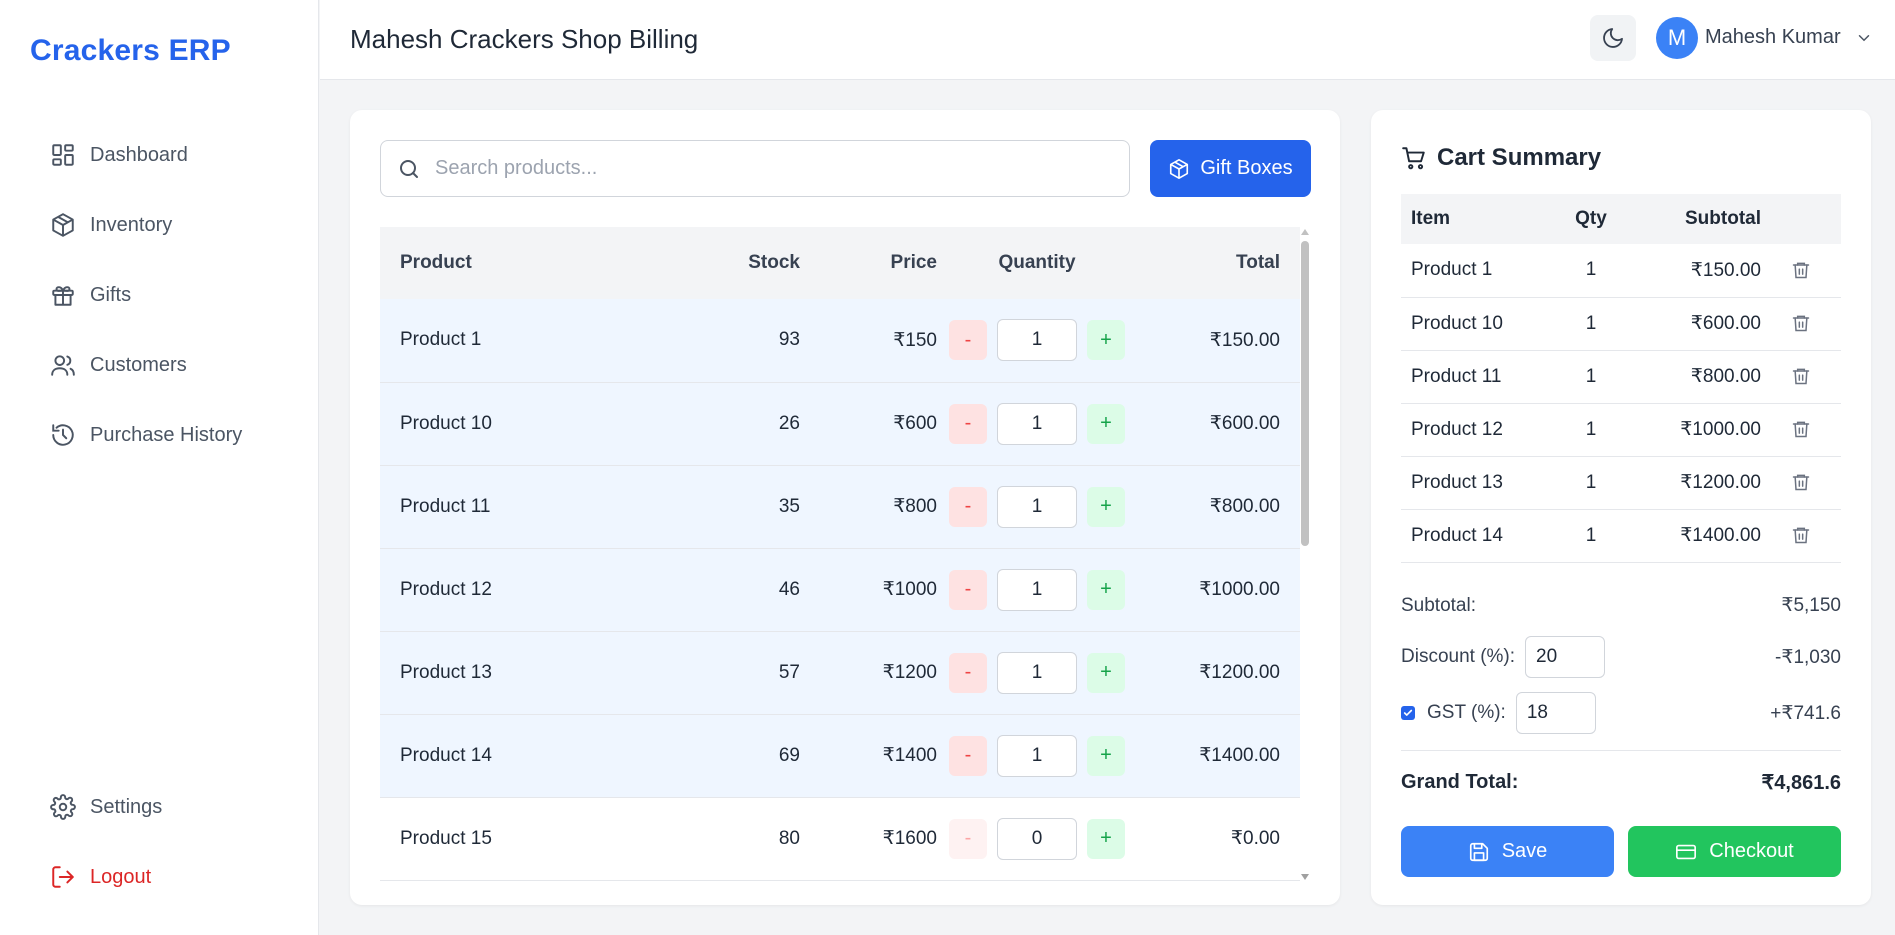  I want to click on discount-value: -₹1,030, so click(1808, 657).